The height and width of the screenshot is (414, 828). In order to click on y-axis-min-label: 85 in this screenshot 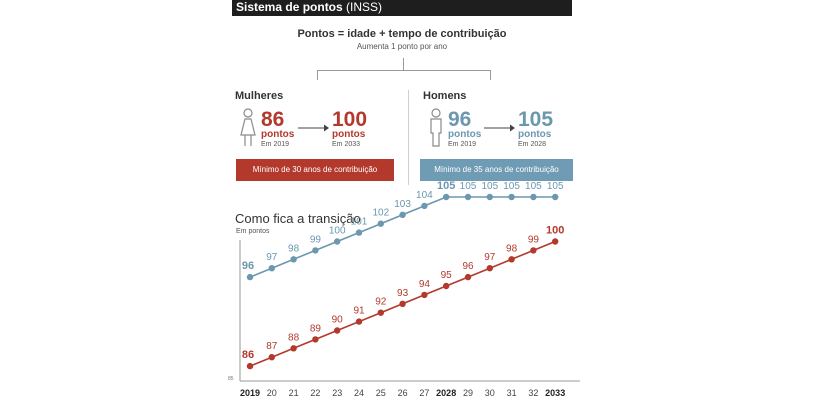, I will do `click(231, 379)`.